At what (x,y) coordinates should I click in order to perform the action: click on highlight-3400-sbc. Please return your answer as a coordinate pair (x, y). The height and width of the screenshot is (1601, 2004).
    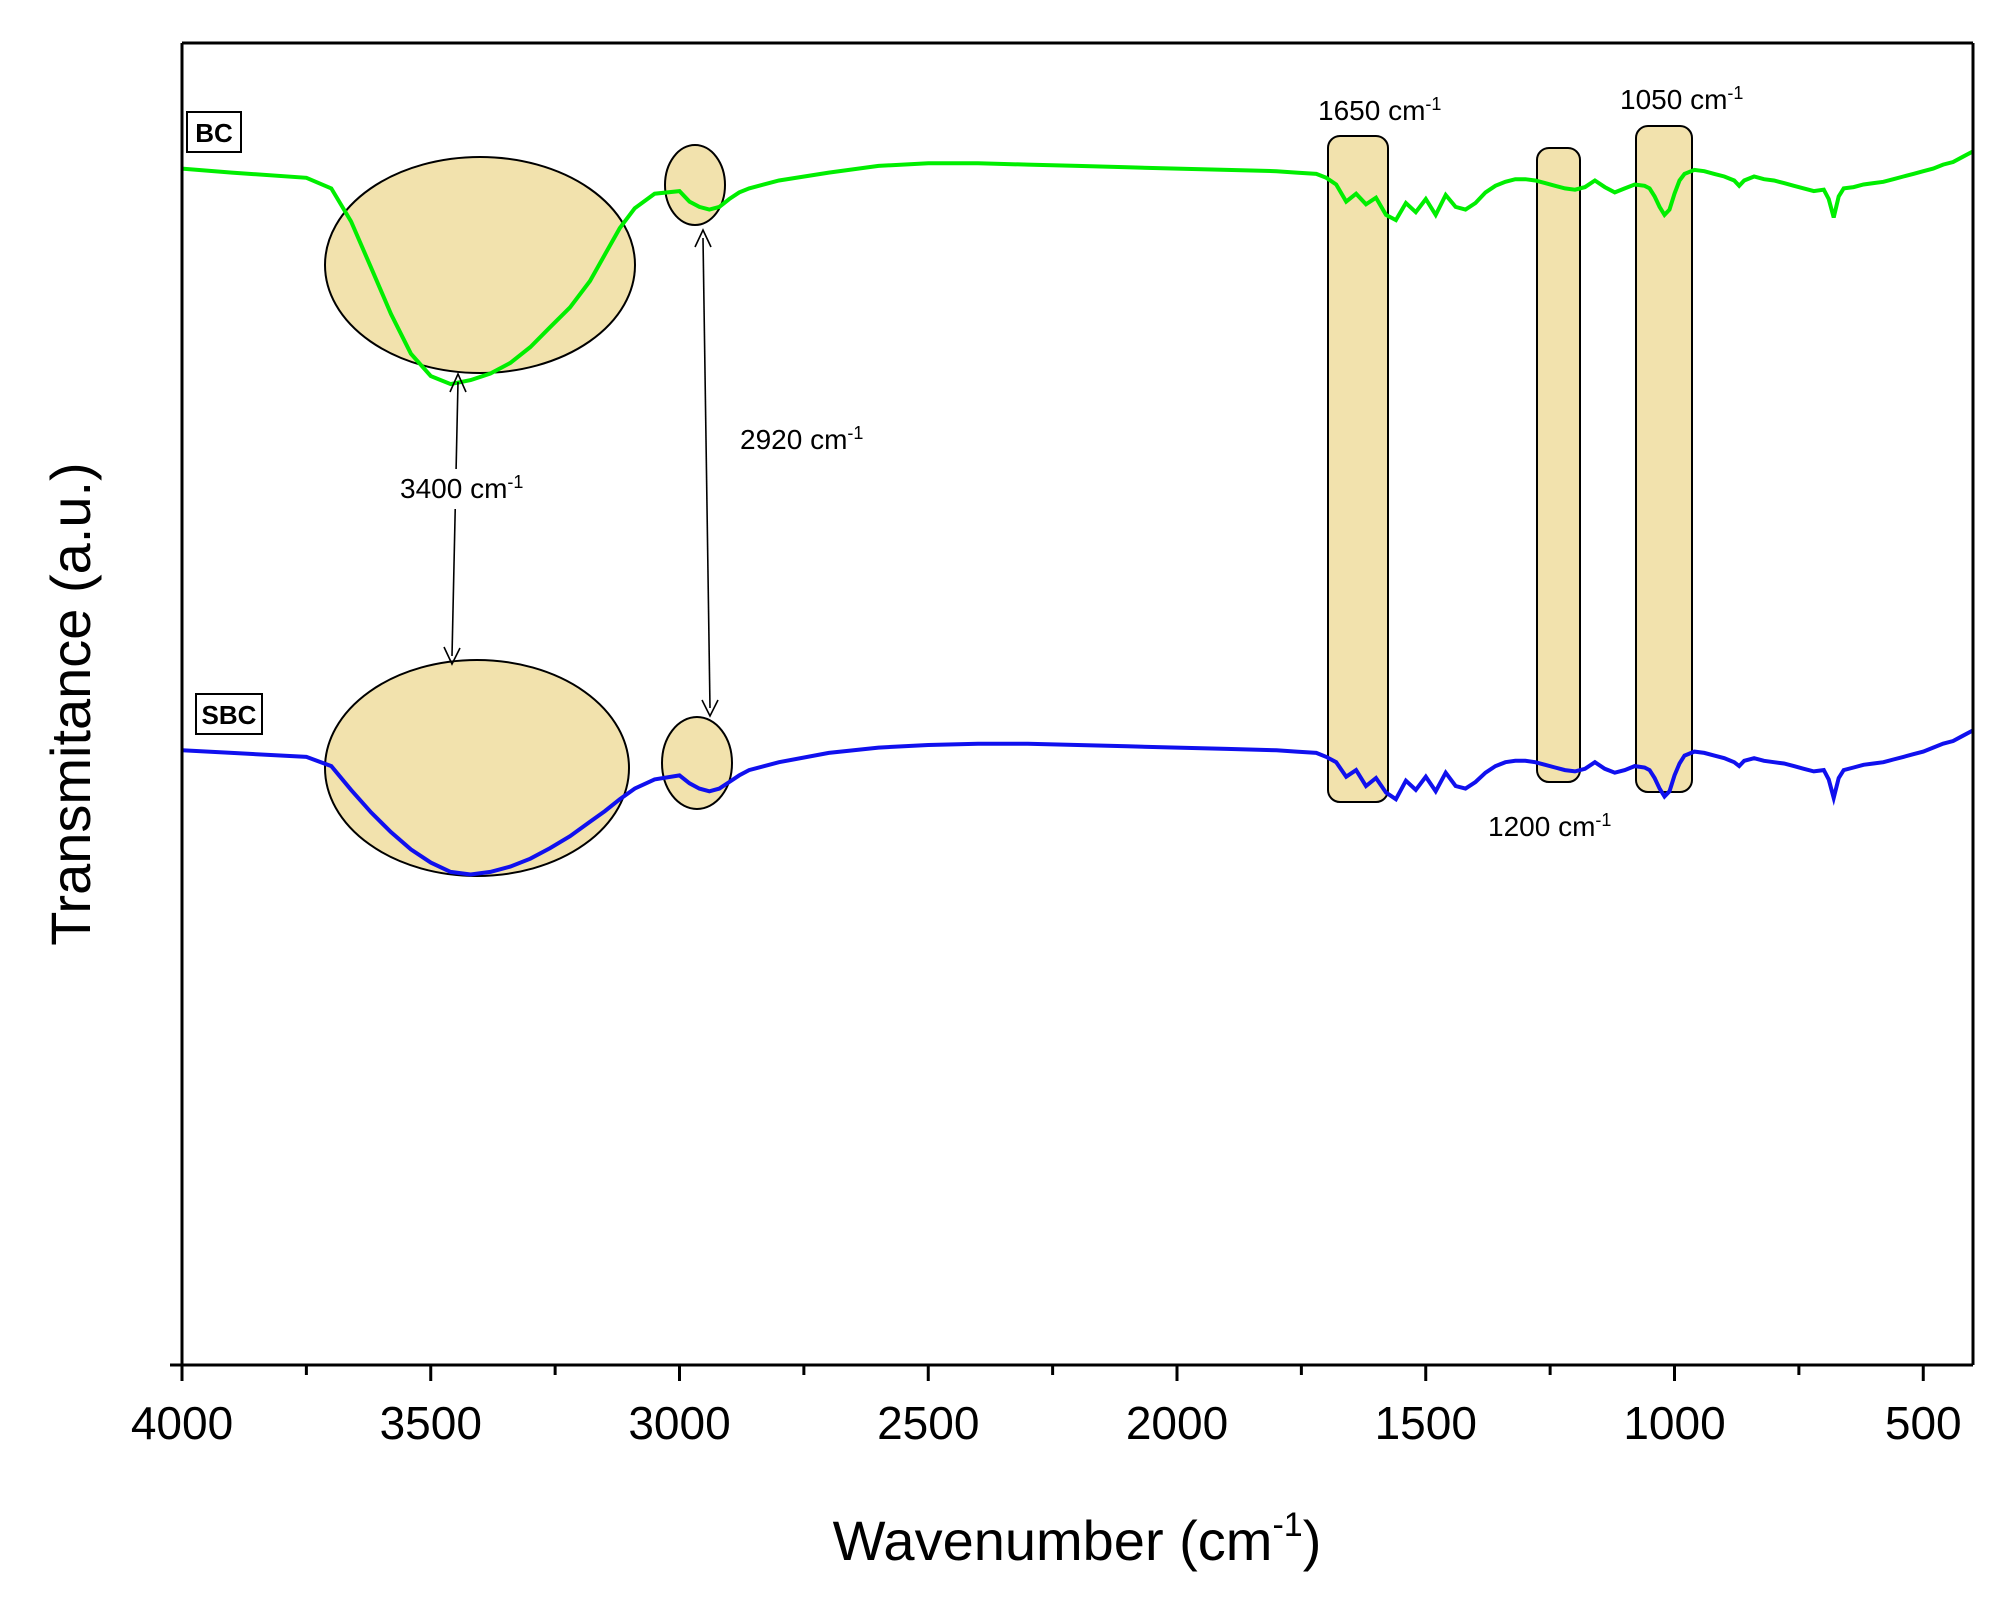
    Looking at the image, I should click on (477, 768).